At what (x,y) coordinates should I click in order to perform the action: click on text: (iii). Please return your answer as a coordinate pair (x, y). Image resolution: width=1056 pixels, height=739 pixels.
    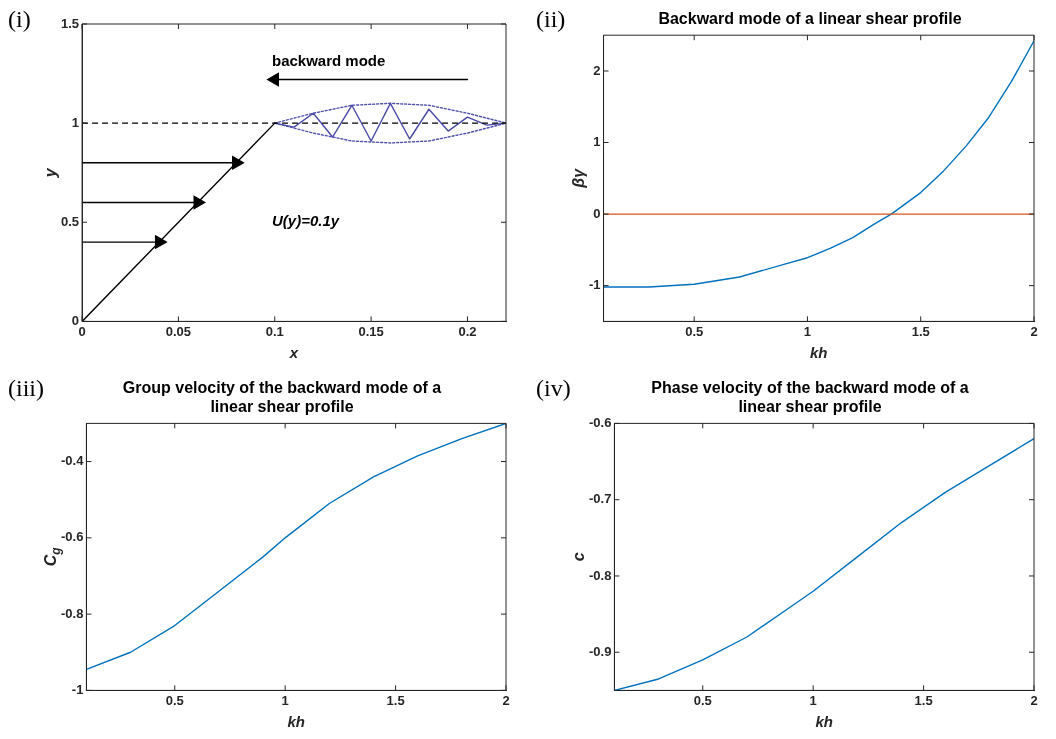
    Looking at the image, I should click on (26, 388).